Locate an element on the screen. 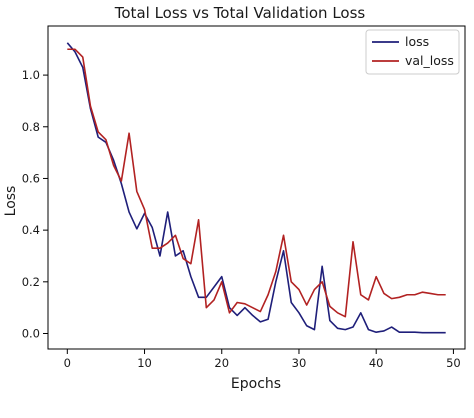  legend-box is located at coordinates (412, 52).